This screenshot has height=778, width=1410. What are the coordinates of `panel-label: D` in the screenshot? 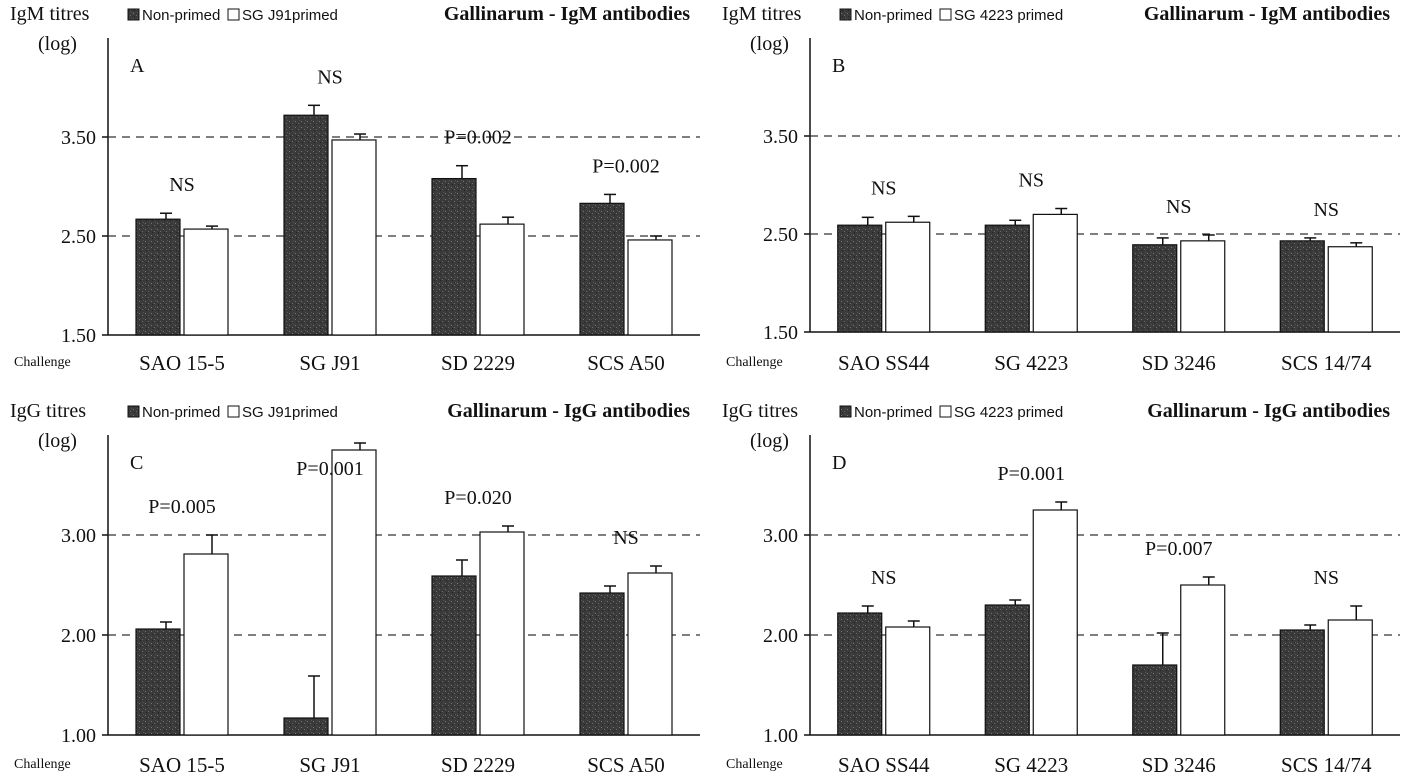 It's located at (839, 463).